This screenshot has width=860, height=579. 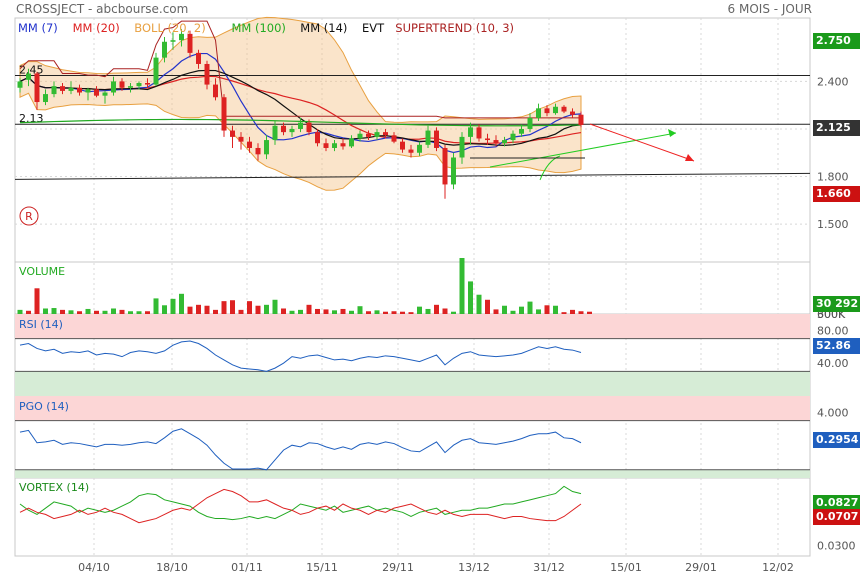 I want to click on x-tick-label: 12/02, so click(x=778, y=567).